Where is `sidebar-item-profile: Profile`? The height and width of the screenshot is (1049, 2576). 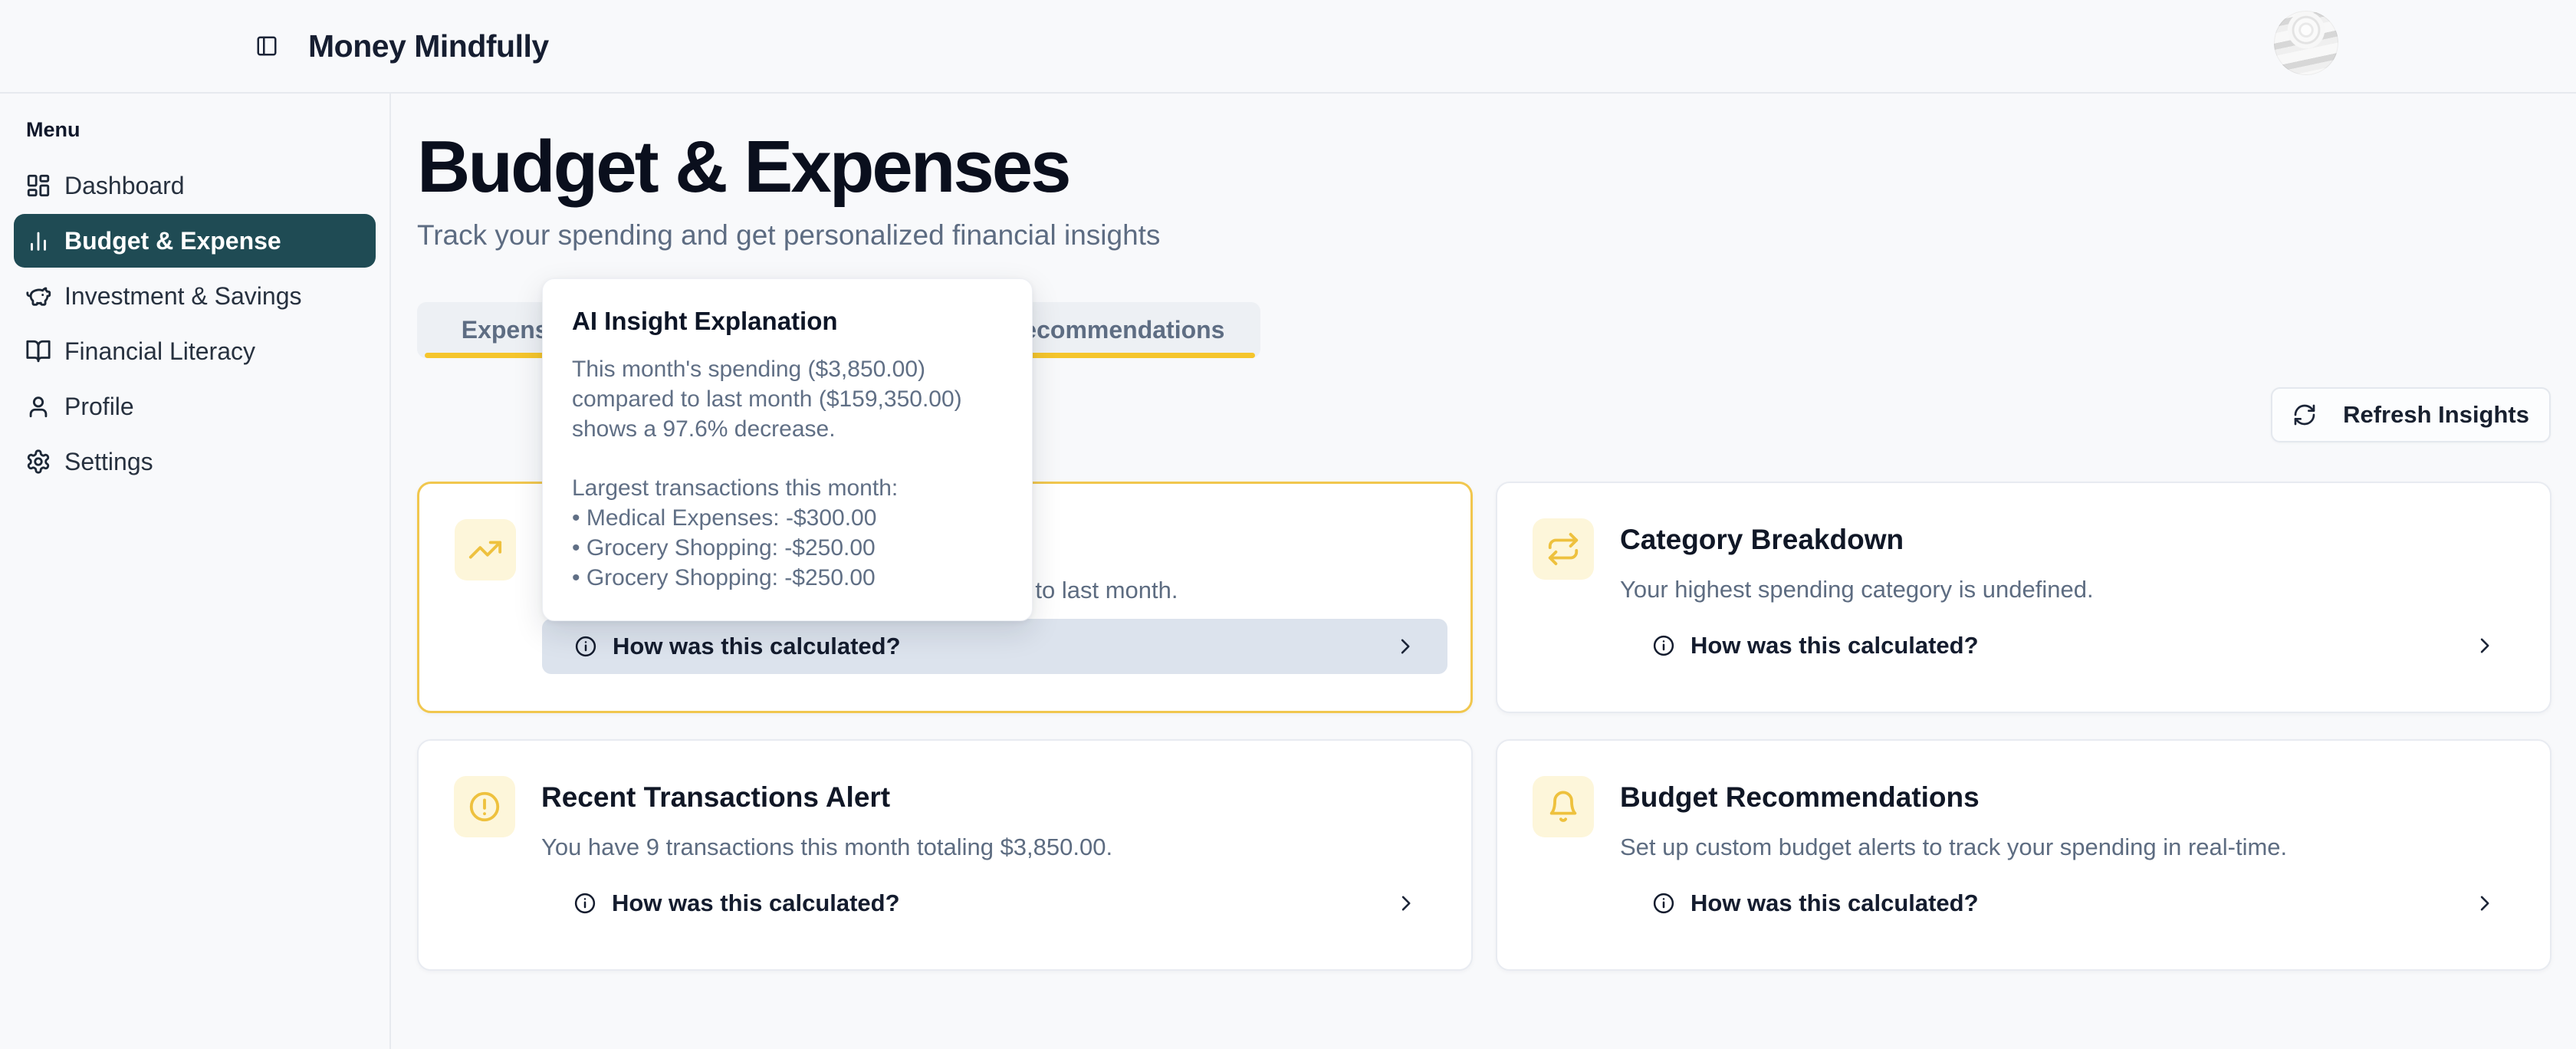 sidebar-item-profile: Profile is located at coordinates (195, 406).